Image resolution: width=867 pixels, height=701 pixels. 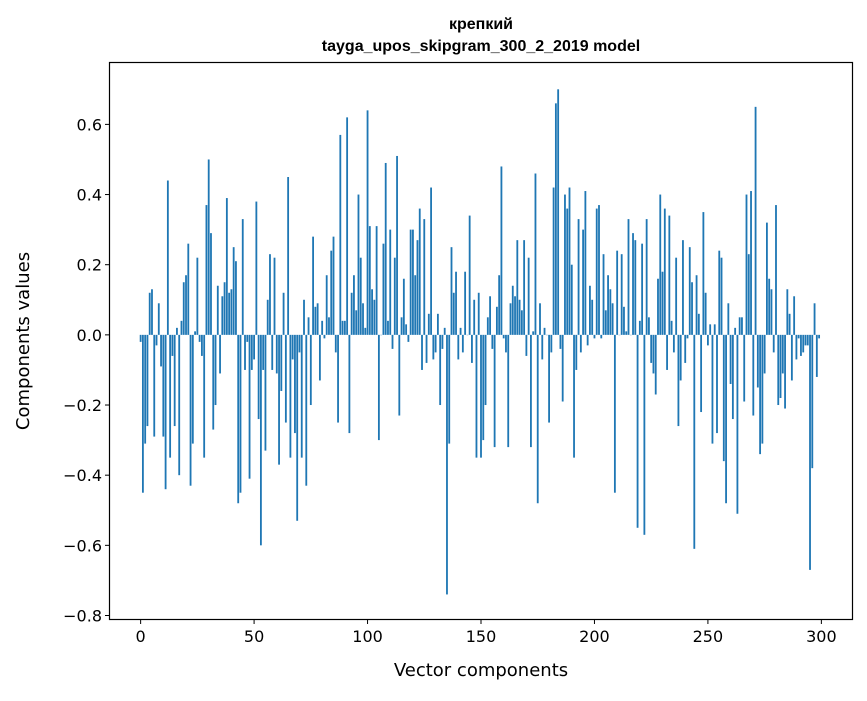 I want to click on y-tick-label: 0.6, so click(x=89, y=124).